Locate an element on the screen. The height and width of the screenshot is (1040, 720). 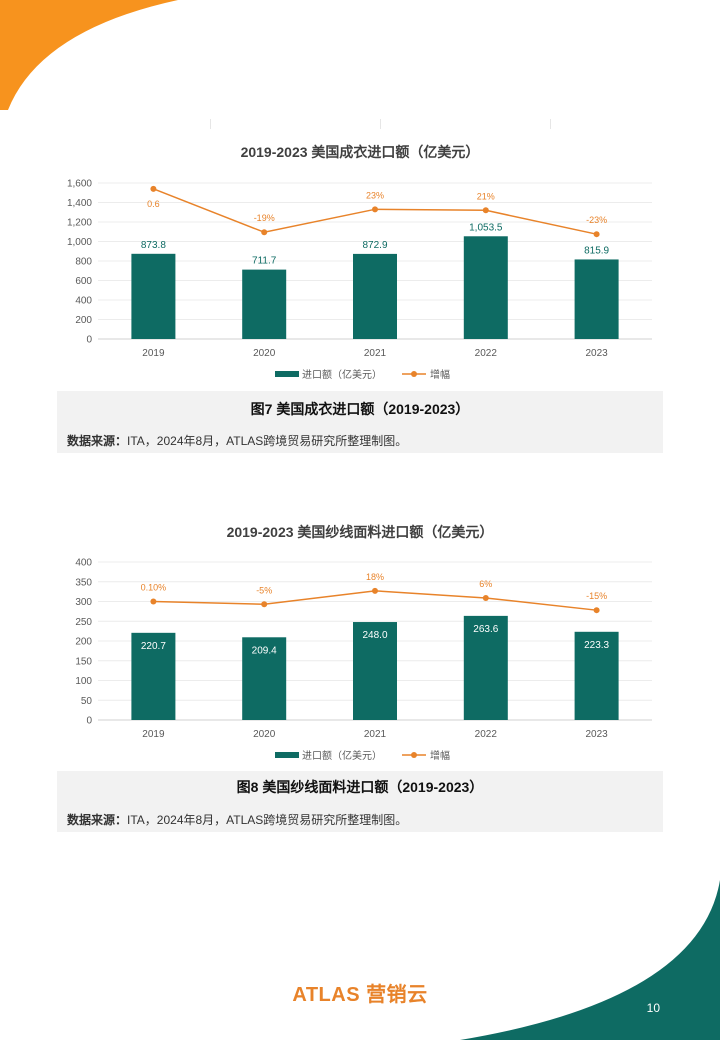
bar-value-label: 815.9 is located at coordinates (596, 250).